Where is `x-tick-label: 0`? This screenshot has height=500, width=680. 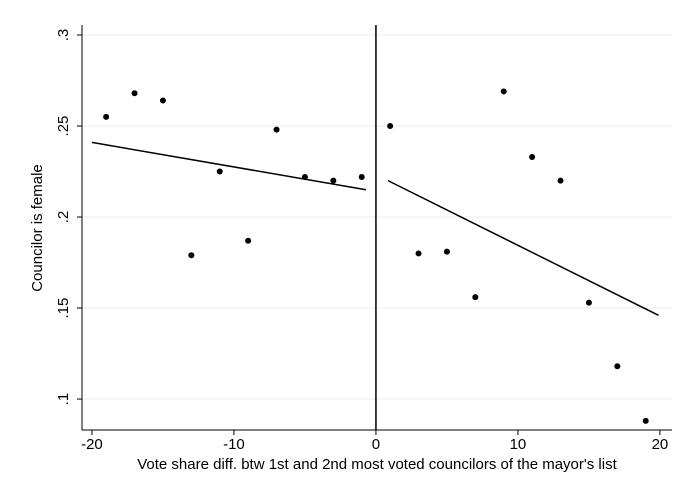 x-tick-label: 0 is located at coordinates (376, 444).